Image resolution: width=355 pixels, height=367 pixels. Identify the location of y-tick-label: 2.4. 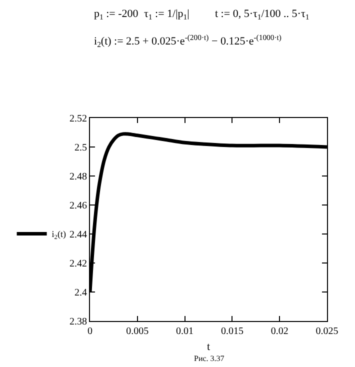
(80, 293).